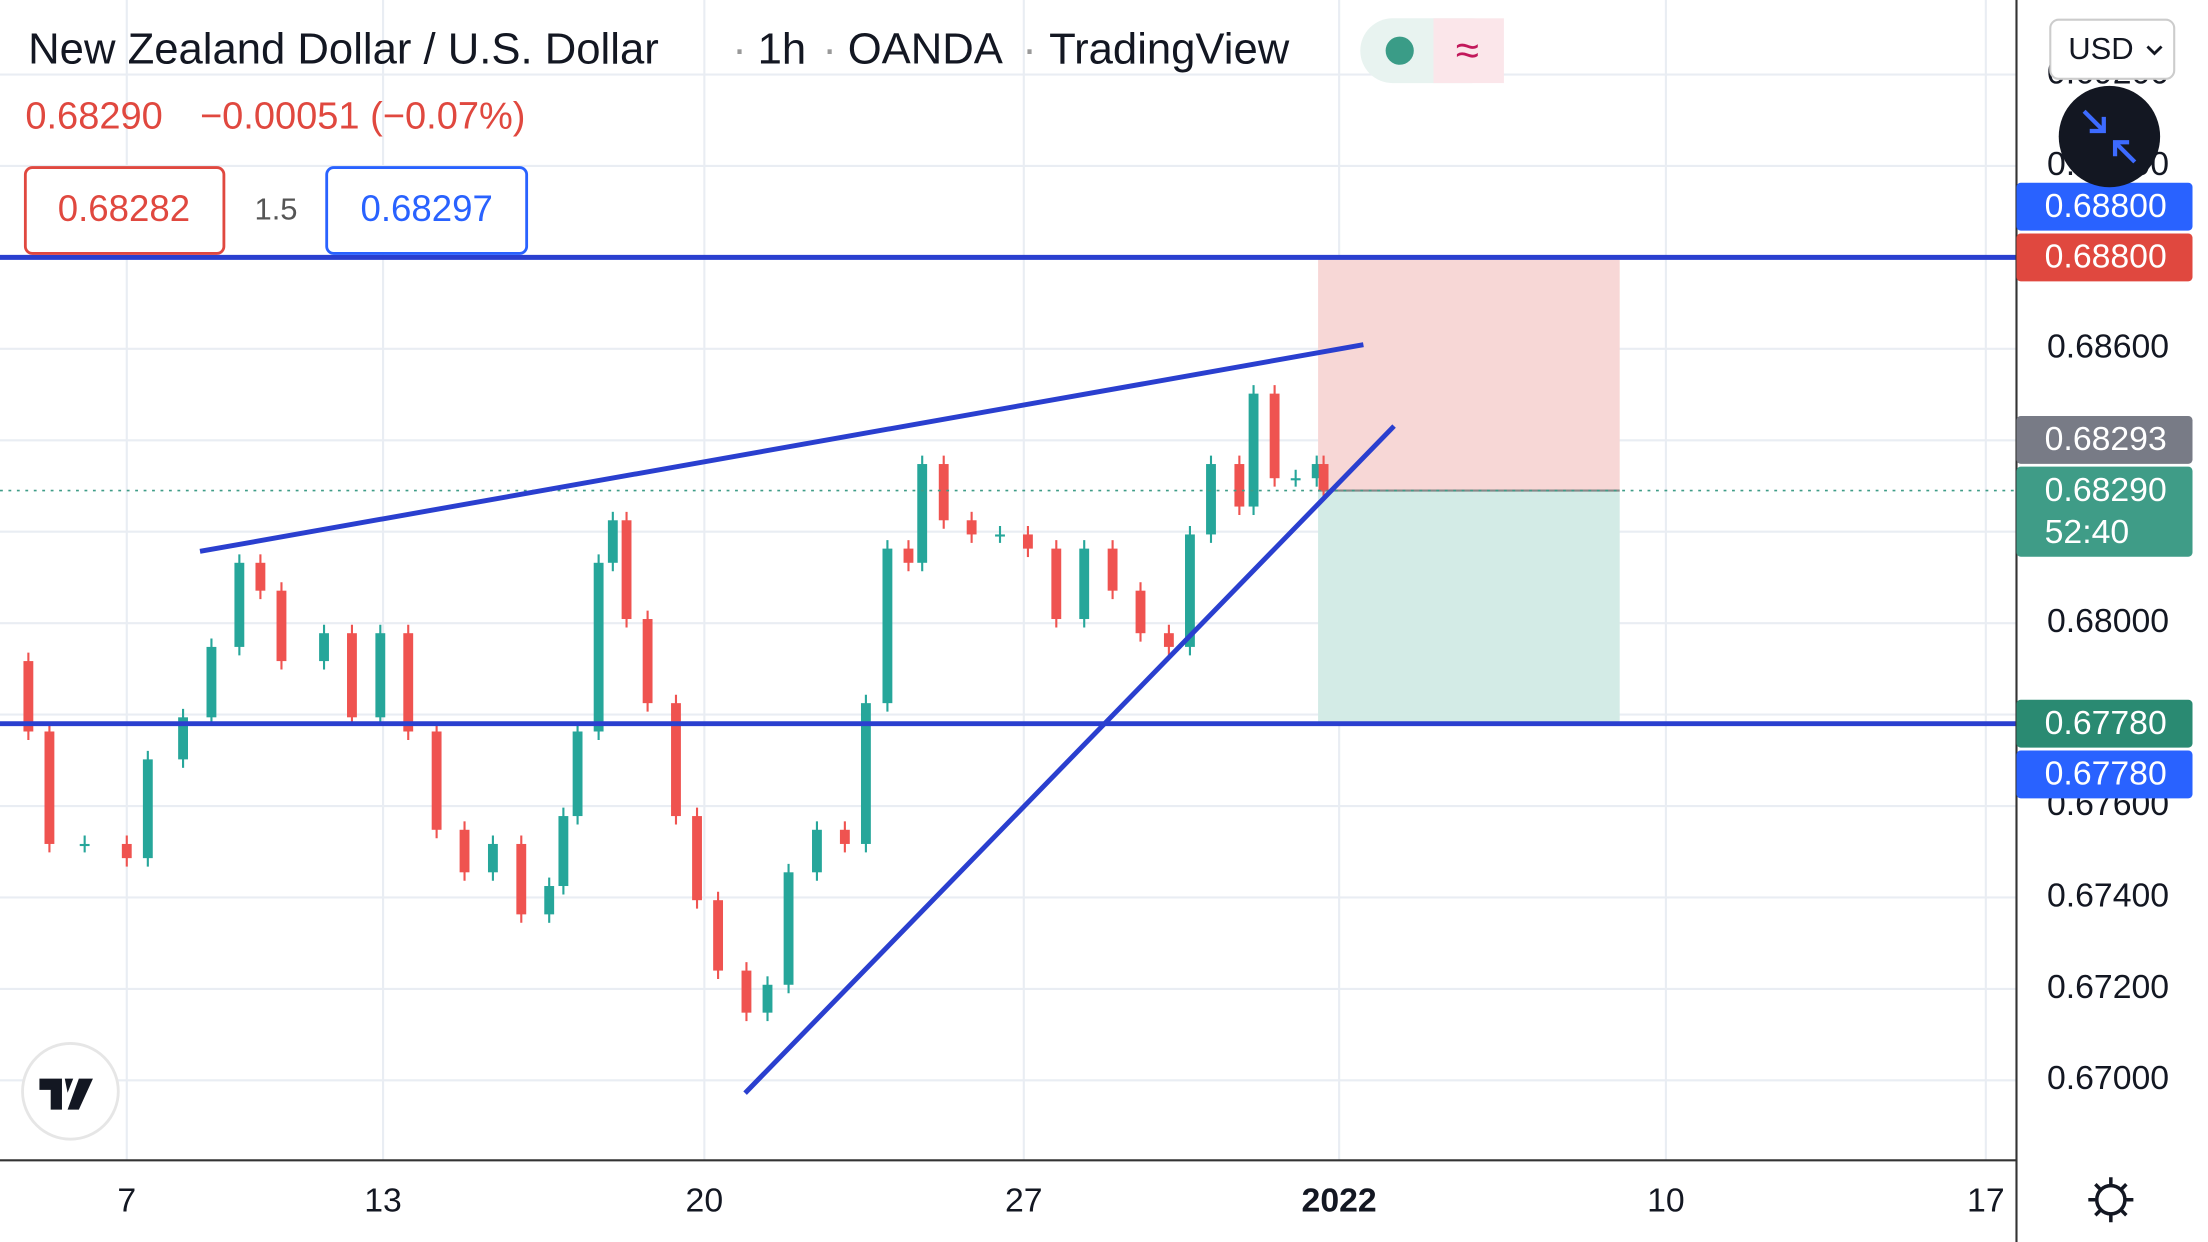 This screenshot has width=2208, height=1242. I want to click on gear-teeth, so click(2111, 1200).